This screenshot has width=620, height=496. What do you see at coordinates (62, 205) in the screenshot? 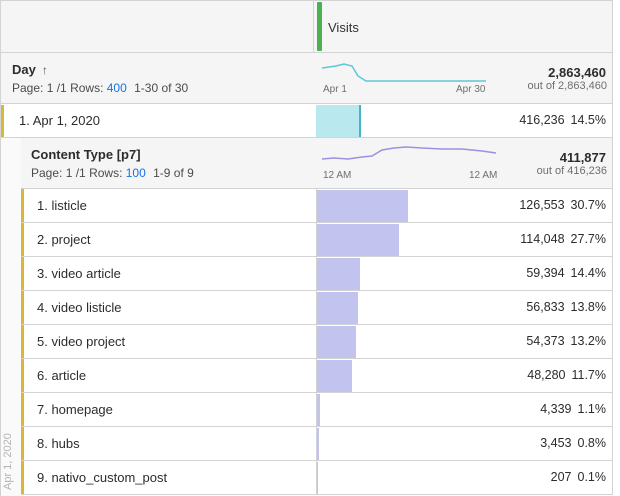
I see `row-label: 1. listicle` at bounding box center [62, 205].